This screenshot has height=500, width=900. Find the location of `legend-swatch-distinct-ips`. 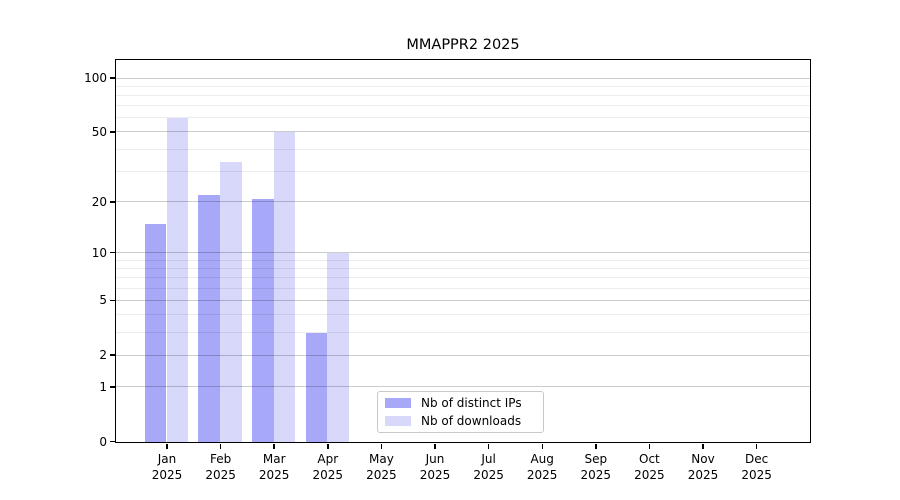

legend-swatch-distinct-ips is located at coordinates (398, 403).